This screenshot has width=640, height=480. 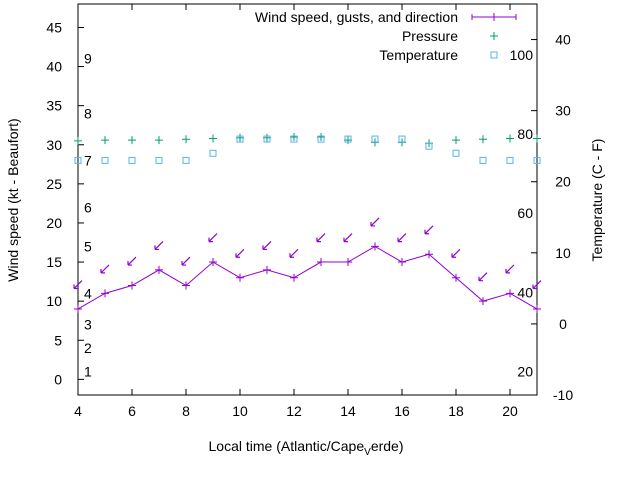 I want to click on y-tick-label: 25, so click(x=54, y=184).